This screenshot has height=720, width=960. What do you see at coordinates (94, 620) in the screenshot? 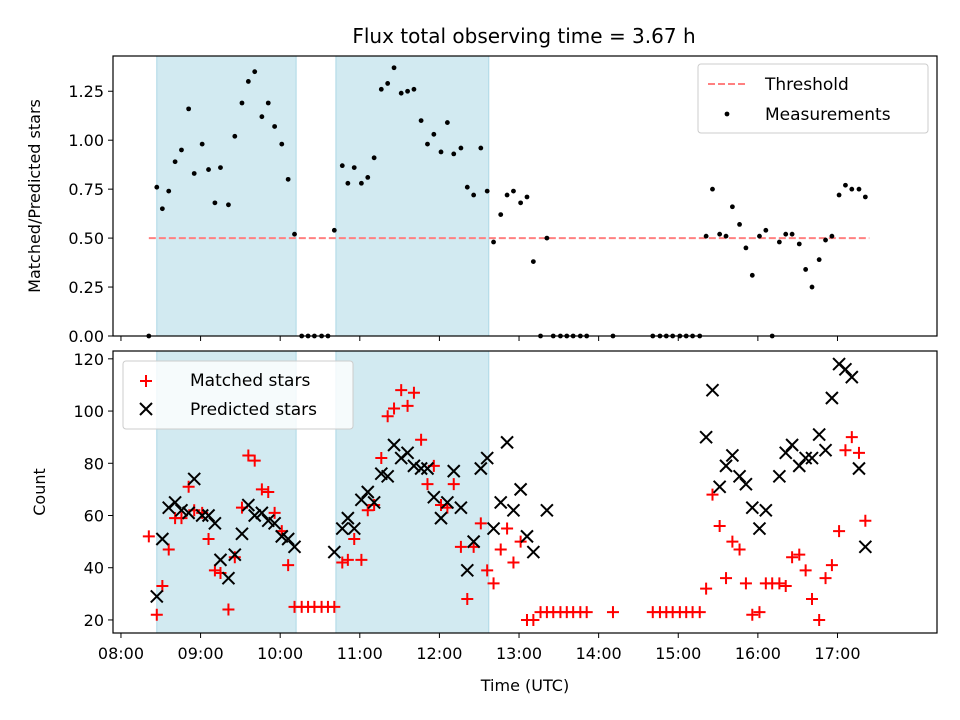
I see `bottom-y-tick-label: 20` at bounding box center [94, 620].